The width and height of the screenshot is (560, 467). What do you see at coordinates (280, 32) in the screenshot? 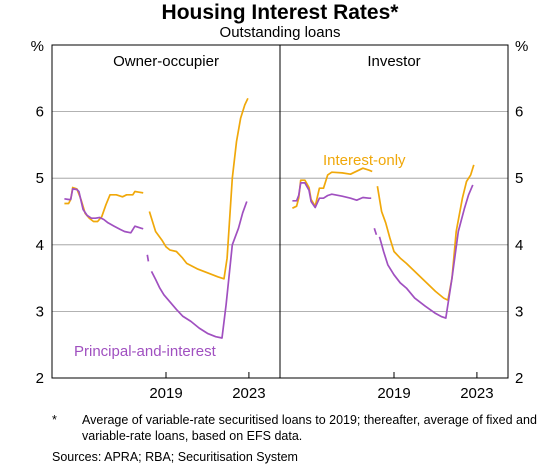
I see `chart-subtitle: Outstanding loans` at bounding box center [280, 32].